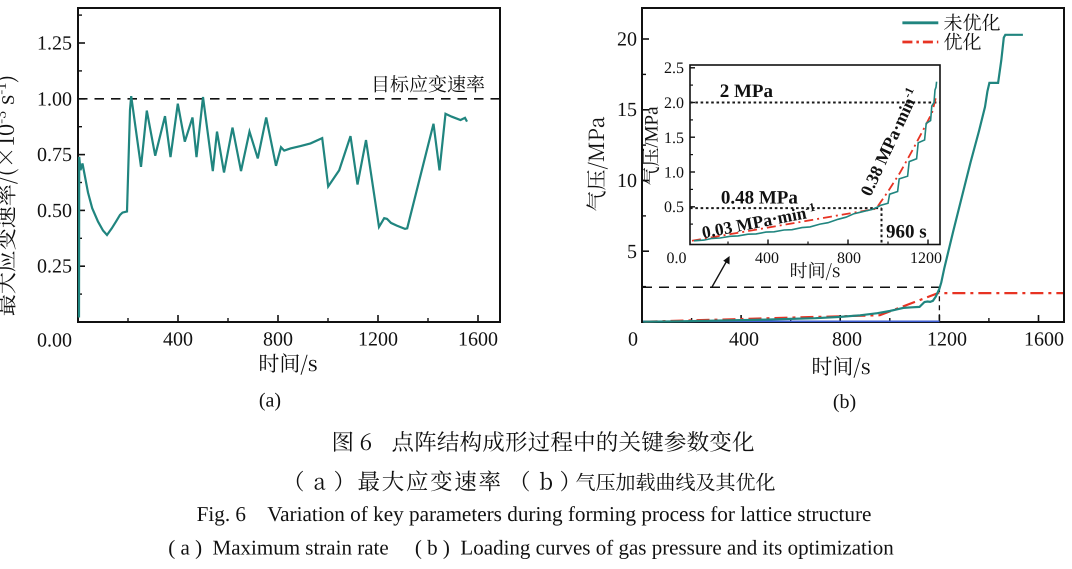  Describe the element at coordinates (844, 402) in the screenshot. I see `svg-text: (b)` at that location.